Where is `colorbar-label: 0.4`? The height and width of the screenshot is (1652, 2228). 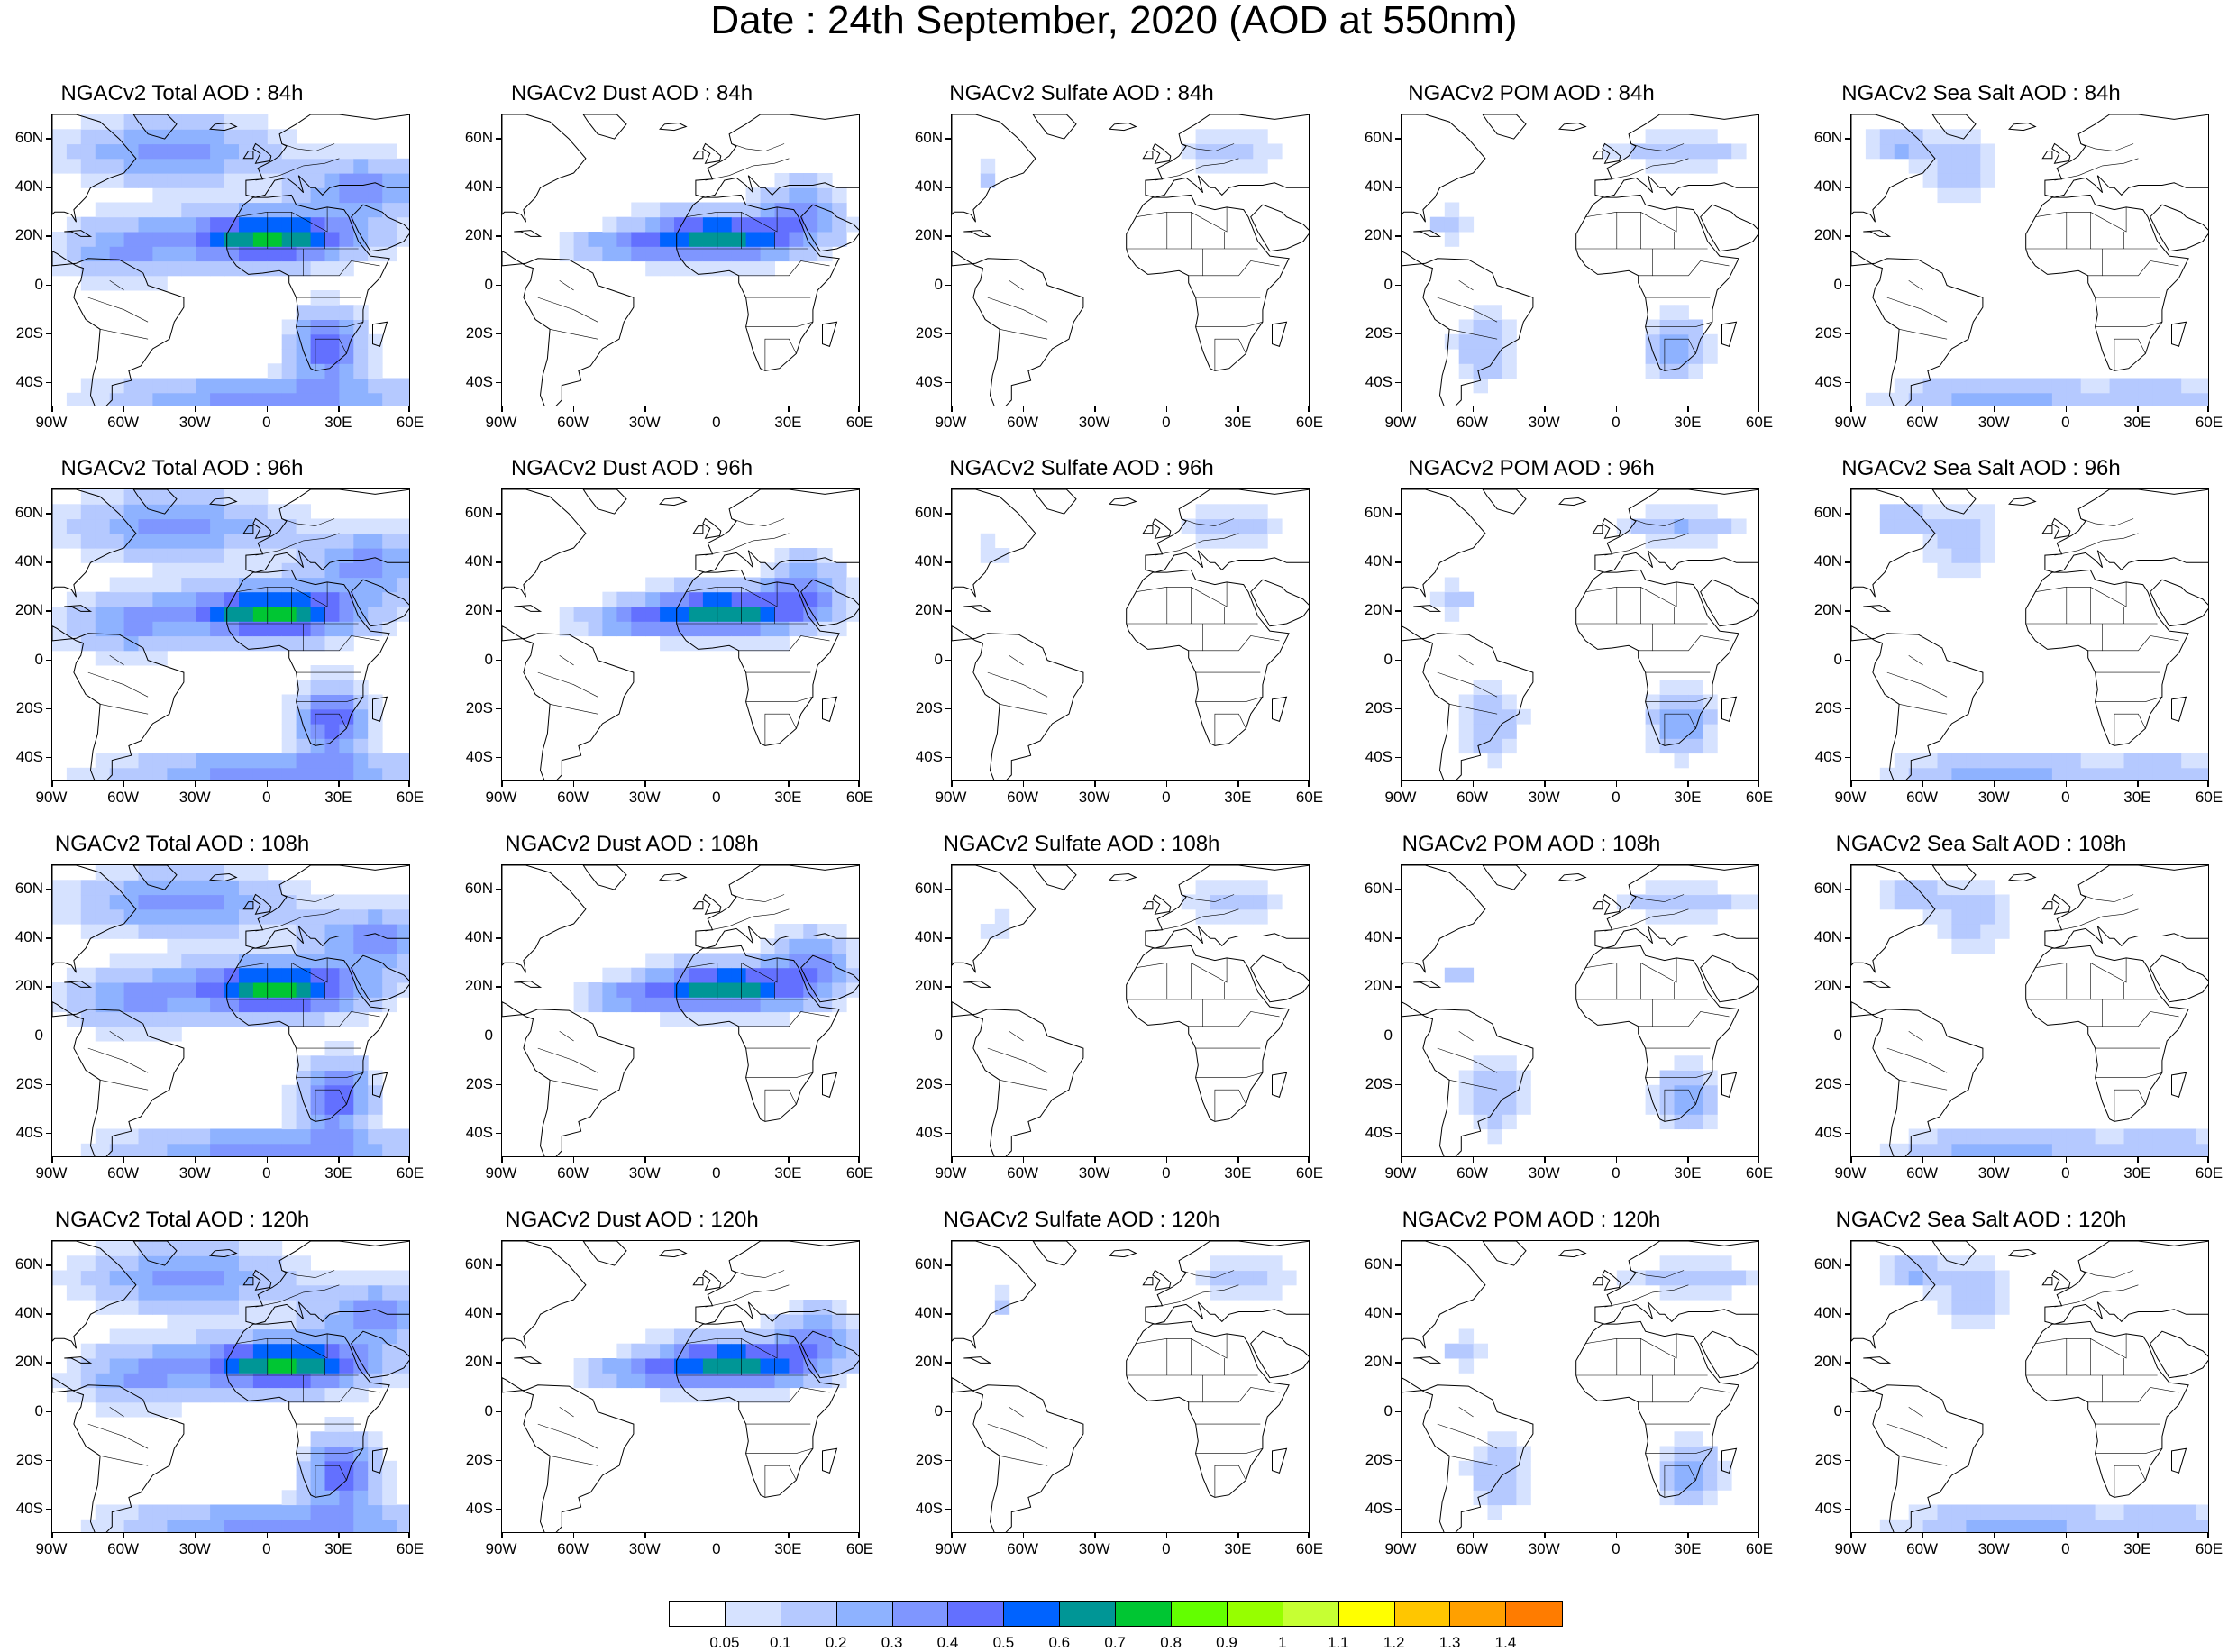 colorbar-label: 0.4 is located at coordinates (947, 1642).